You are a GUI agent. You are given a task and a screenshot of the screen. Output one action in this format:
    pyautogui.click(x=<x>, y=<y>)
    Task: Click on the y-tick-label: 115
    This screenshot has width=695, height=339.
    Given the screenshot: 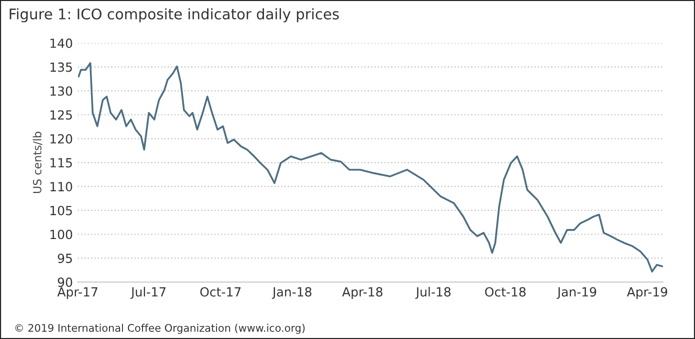 What is the action you would take?
    pyautogui.click(x=61, y=163)
    